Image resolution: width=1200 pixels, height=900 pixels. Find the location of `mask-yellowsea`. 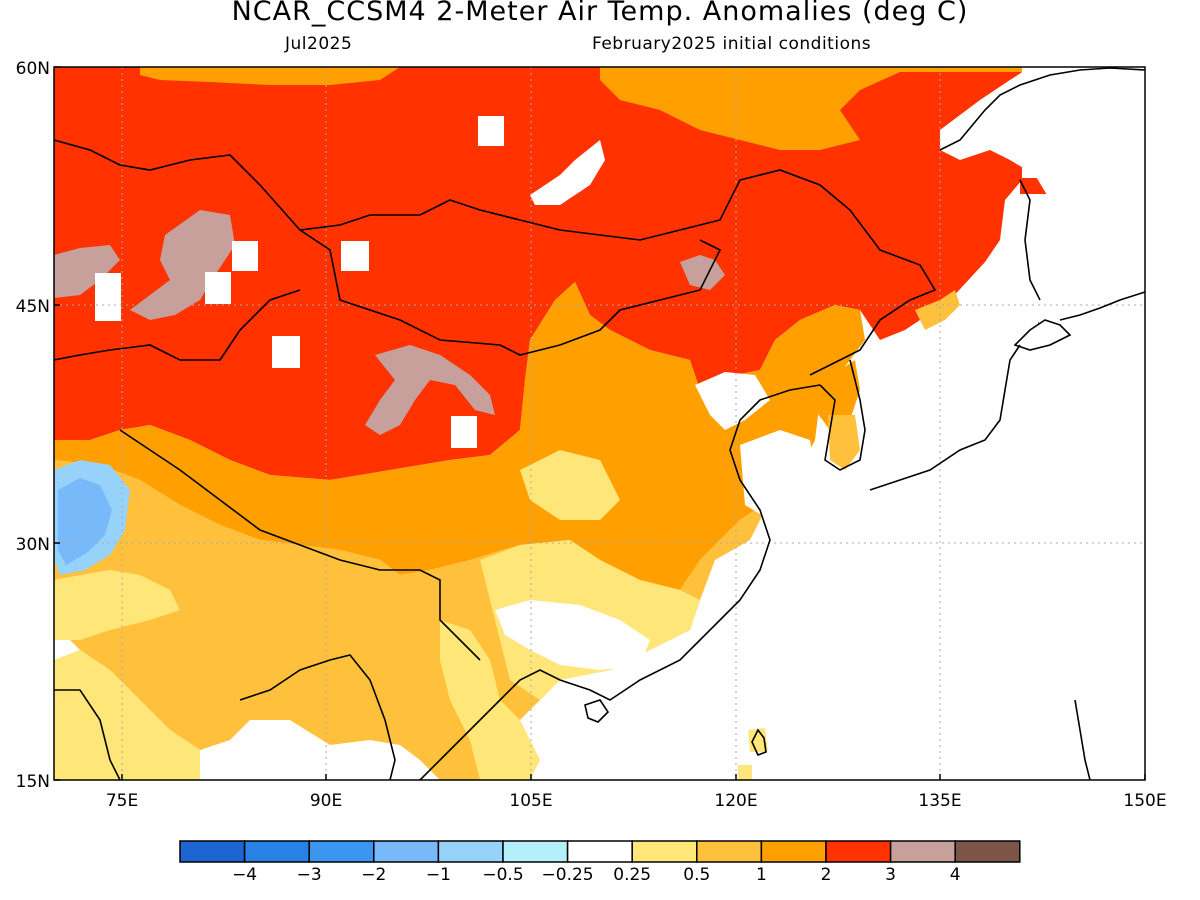

mask-yellowsea is located at coordinates (777, 475).